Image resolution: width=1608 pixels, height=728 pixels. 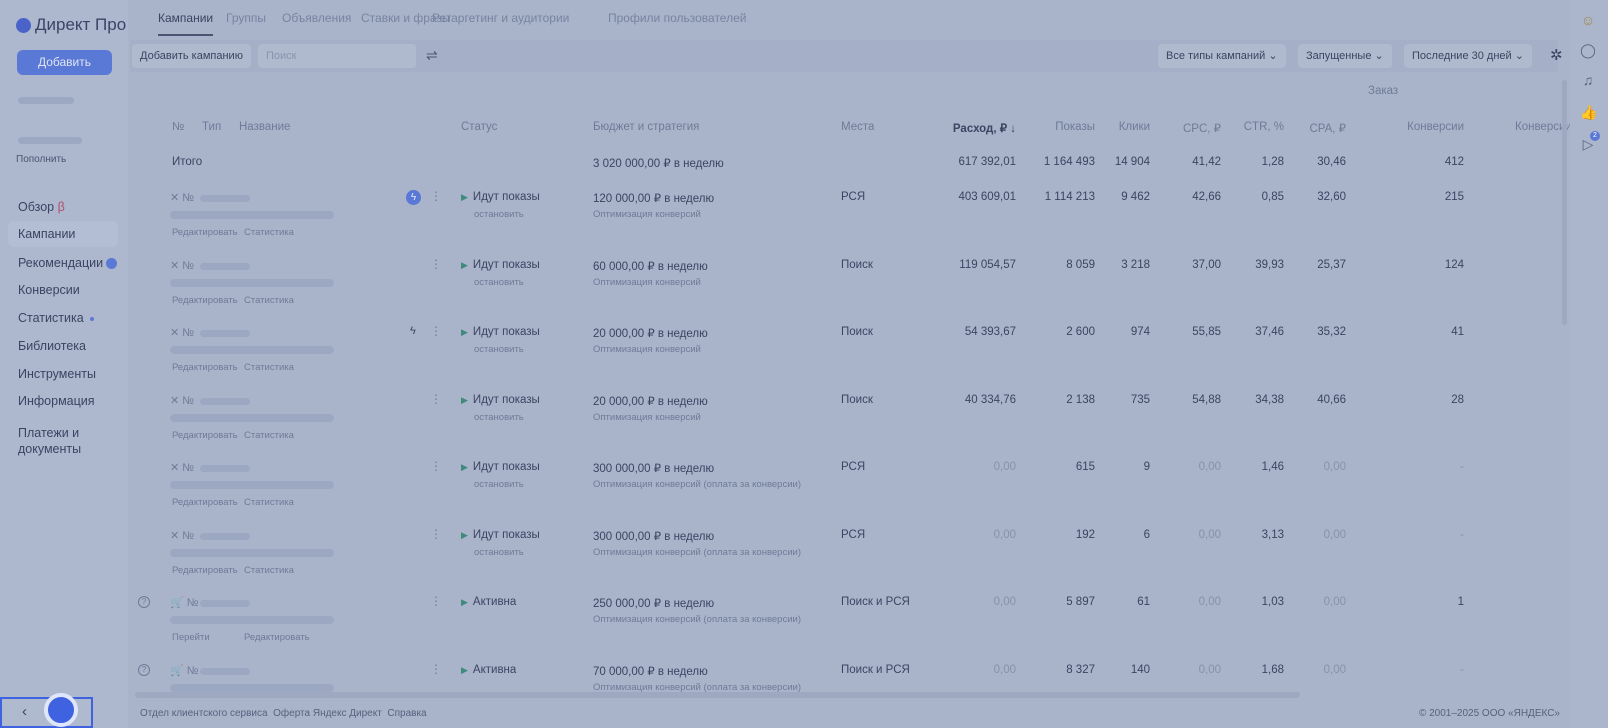 I want to click on bell-icon: ♫, so click(x=1588, y=80).